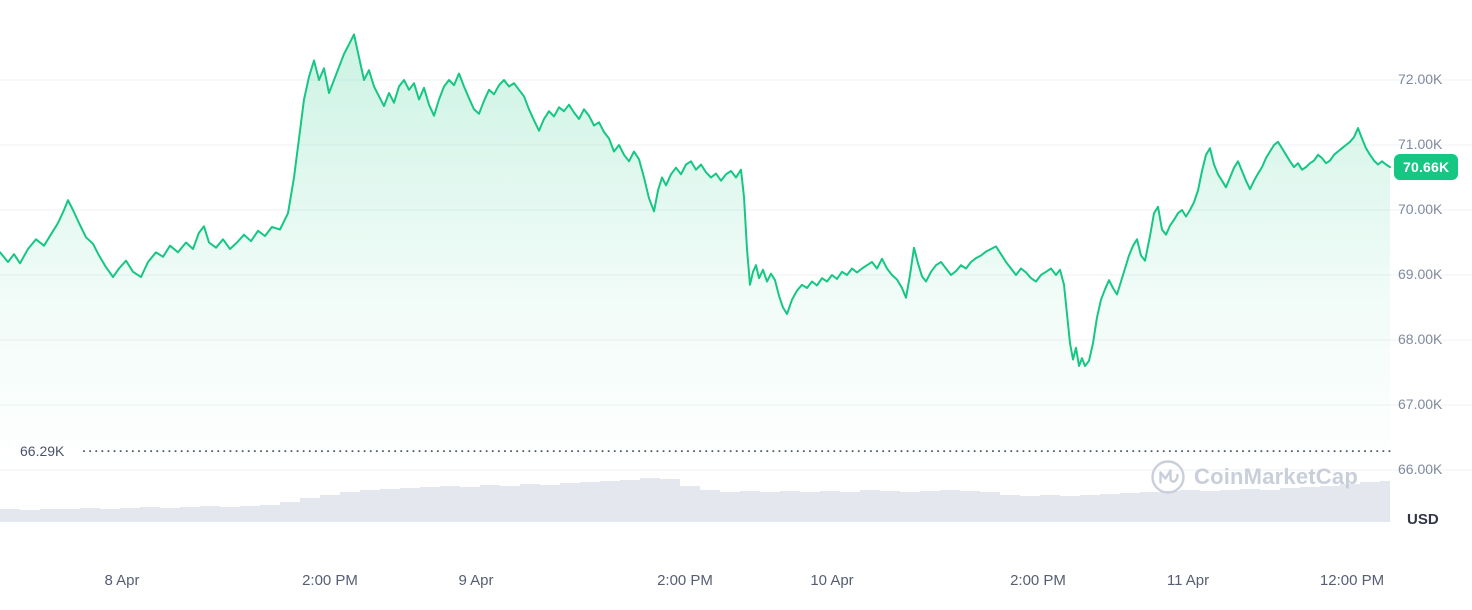  Describe the element at coordinates (1420, 469) in the screenshot. I see `y-axis-label: 66.00K` at that location.